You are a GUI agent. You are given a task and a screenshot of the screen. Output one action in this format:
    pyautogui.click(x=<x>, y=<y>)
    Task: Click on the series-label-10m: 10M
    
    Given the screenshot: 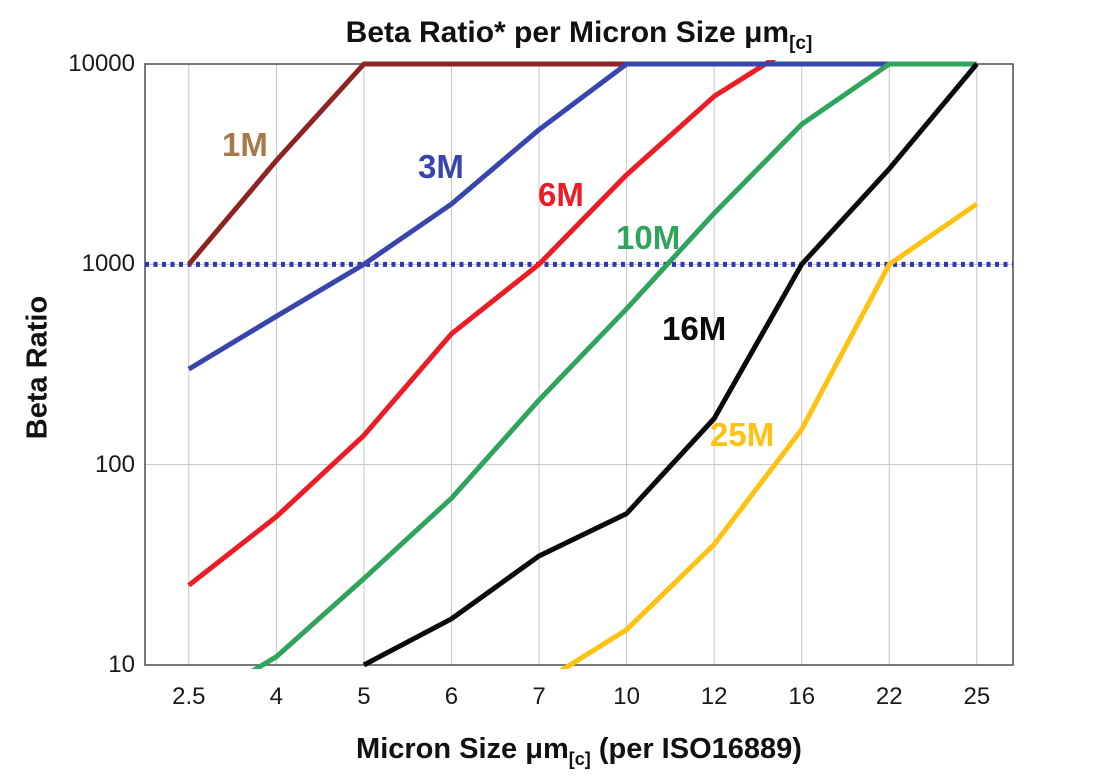 What is the action you would take?
    pyautogui.click(x=648, y=237)
    